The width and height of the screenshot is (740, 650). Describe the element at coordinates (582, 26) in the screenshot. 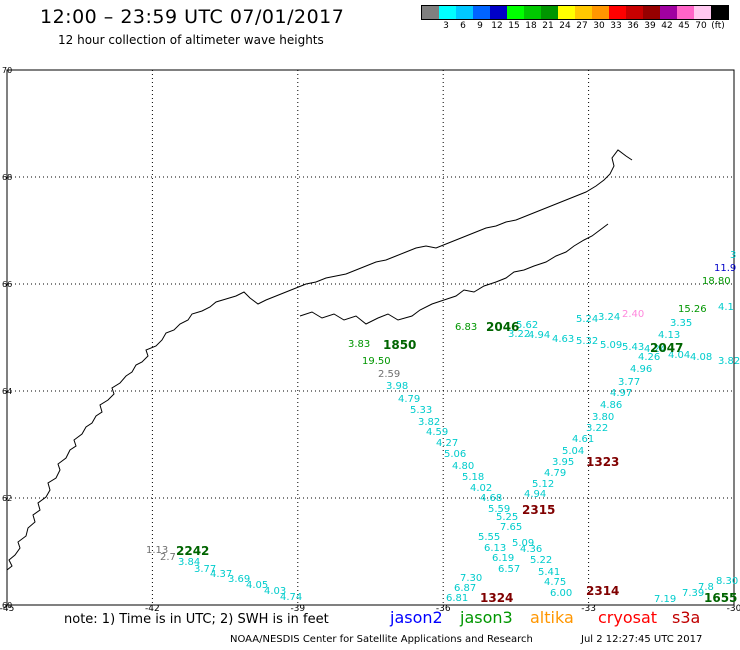

I see `legend-label: 27` at that location.